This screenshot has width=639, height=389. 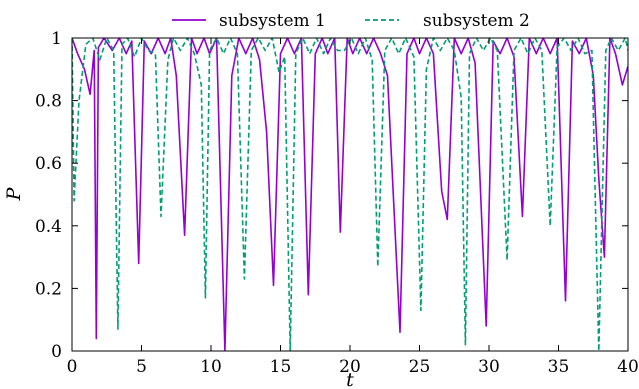 I want to click on x-tick-label: 25, so click(x=420, y=367).